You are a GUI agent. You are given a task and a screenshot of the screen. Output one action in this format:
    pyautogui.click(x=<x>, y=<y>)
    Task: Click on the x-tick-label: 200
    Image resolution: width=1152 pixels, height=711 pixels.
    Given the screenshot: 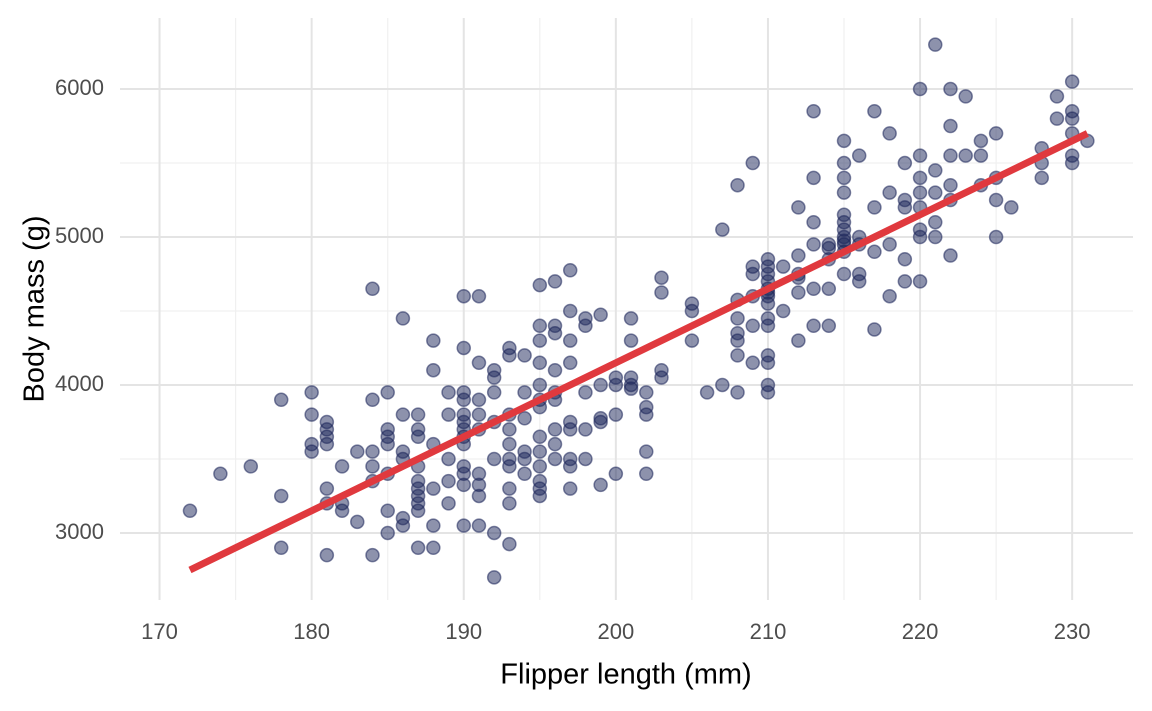 What is the action you would take?
    pyautogui.click(x=615, y=631)
    